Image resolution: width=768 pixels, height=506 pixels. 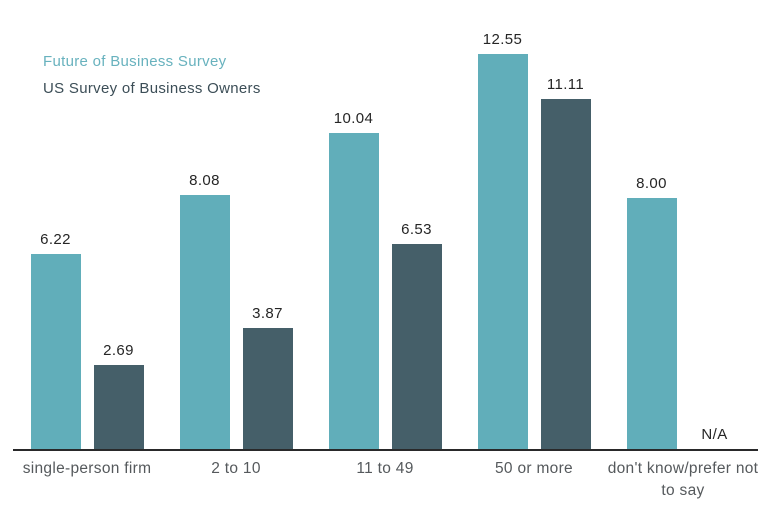 I want to click on value-label-series2-3: 11.11, so click(x=565, y=84).